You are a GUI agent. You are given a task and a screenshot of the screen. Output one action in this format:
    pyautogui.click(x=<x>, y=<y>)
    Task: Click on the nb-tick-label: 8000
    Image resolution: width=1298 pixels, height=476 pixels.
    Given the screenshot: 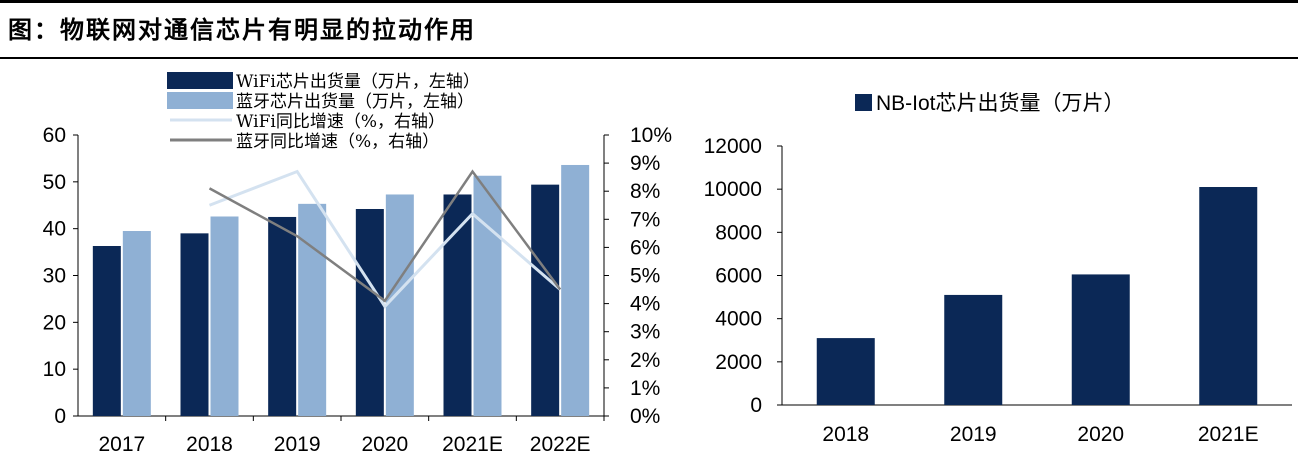 What is the action you would take?
    pyautogui.click(x=738, y=232)
    